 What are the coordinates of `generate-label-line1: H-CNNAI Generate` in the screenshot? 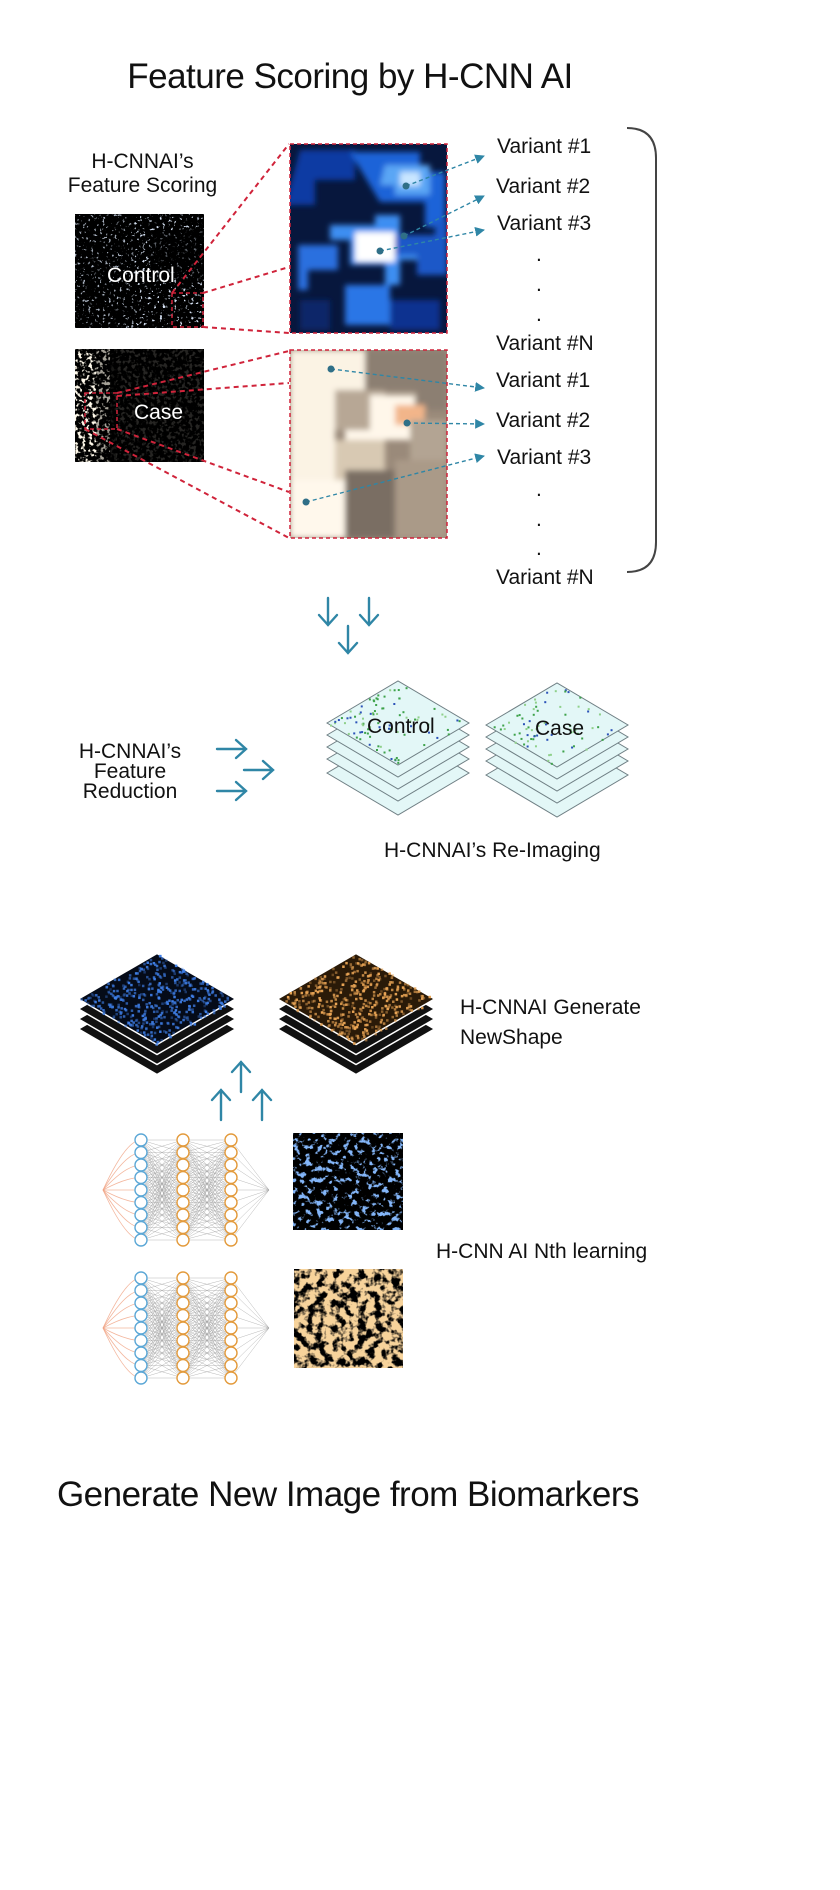 It's located at (550, 1007).